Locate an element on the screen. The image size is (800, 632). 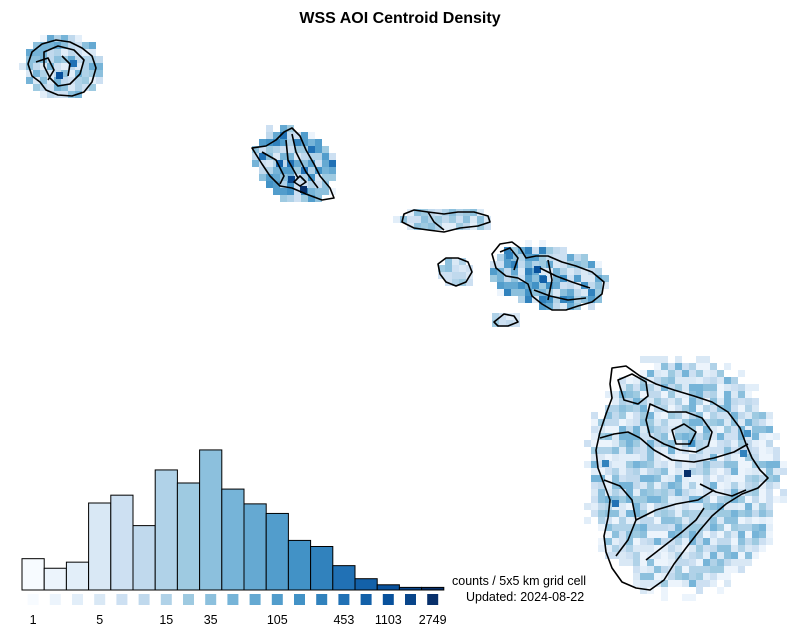
legend-tick-label: 2749 is located at coordinates (433, 620).